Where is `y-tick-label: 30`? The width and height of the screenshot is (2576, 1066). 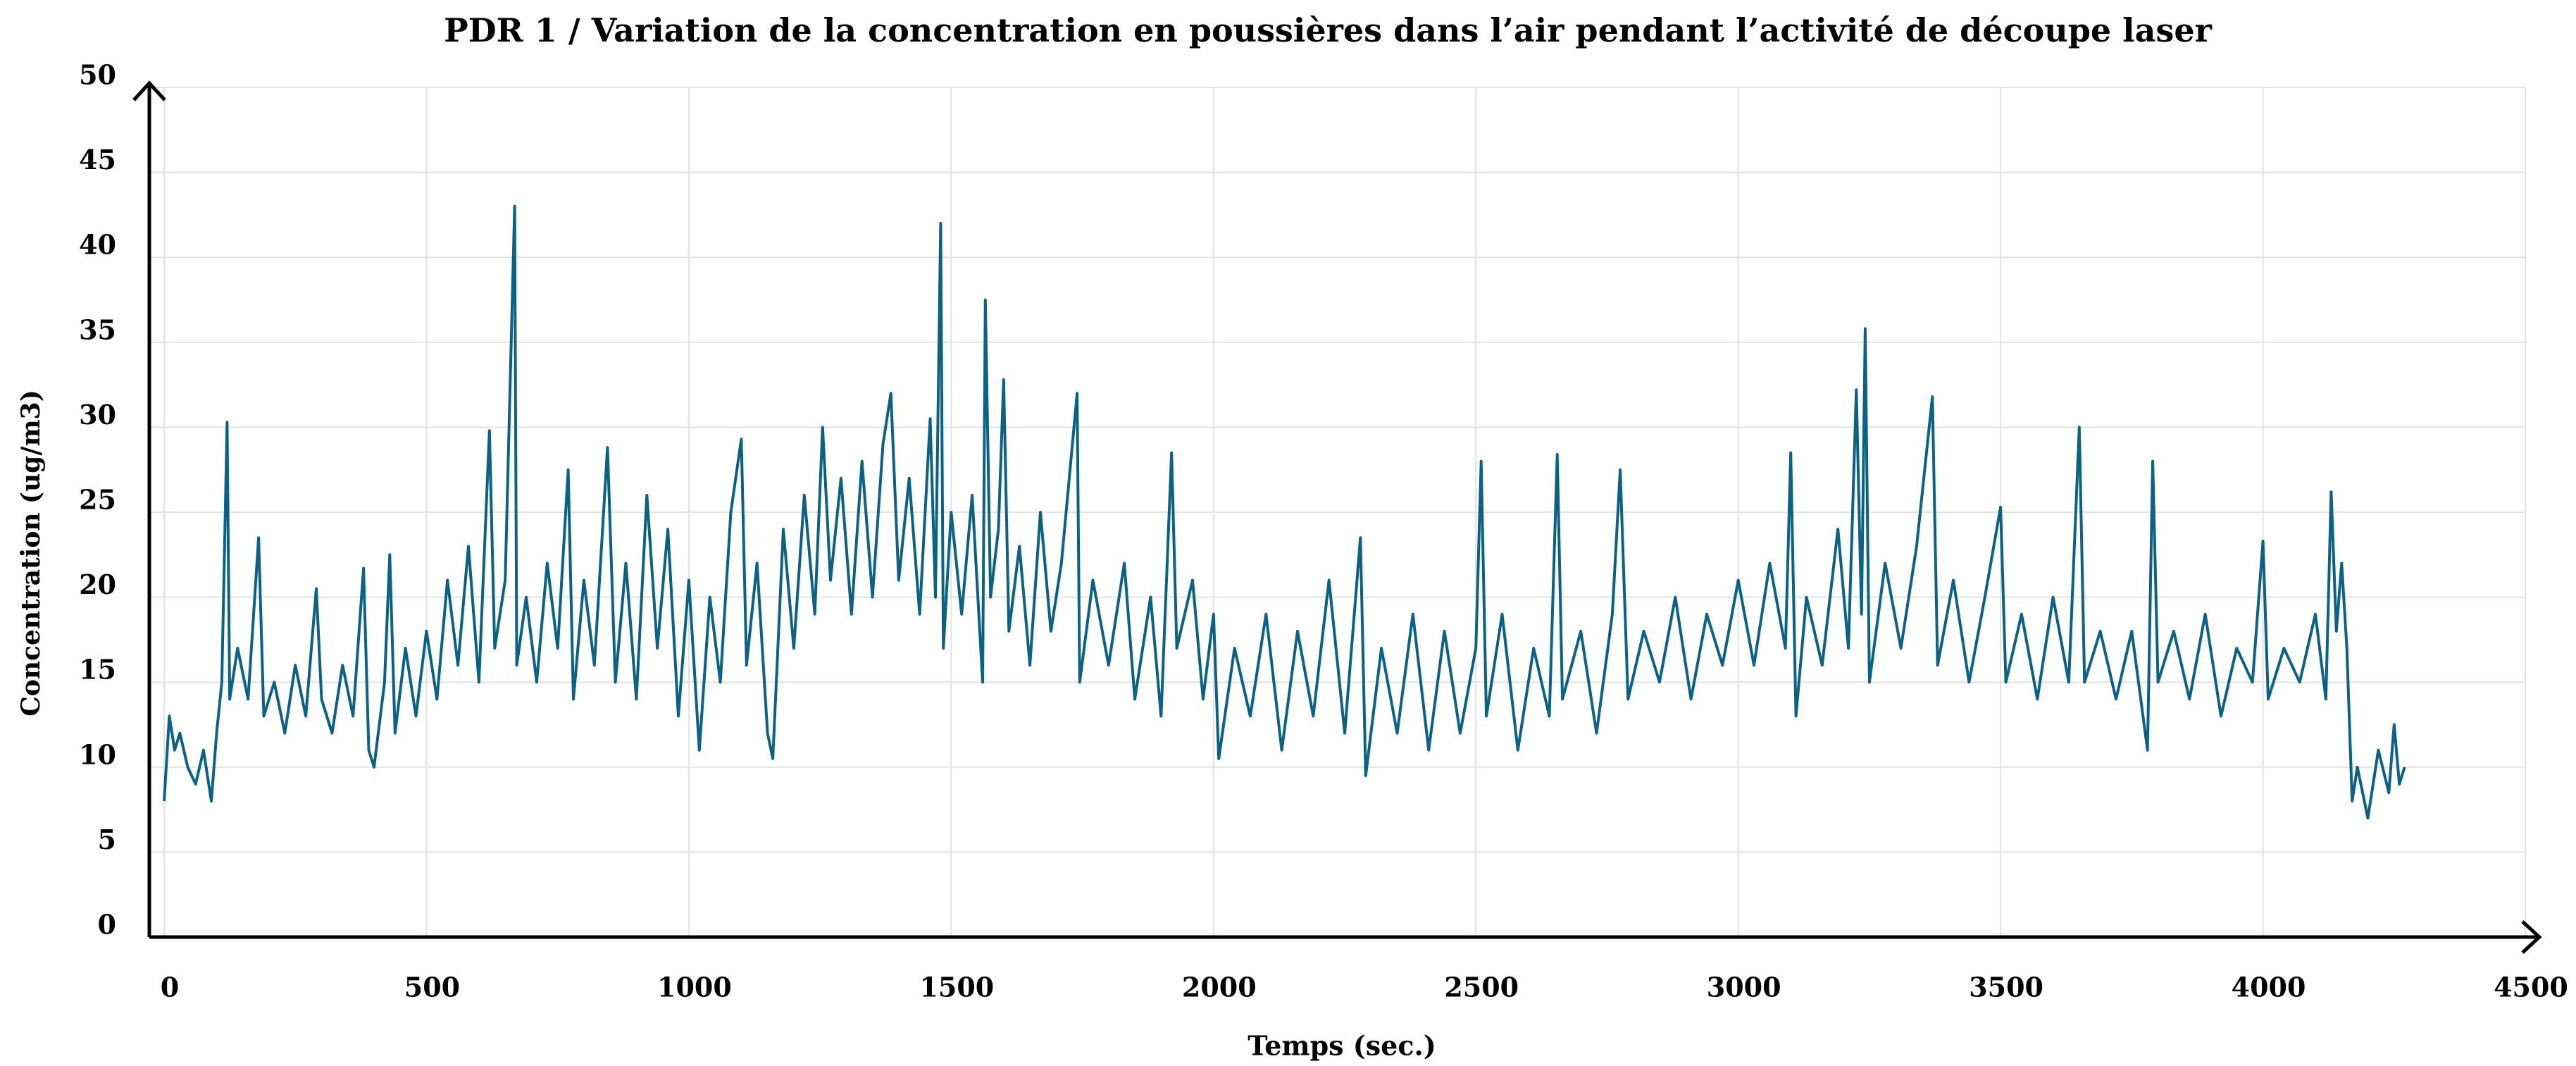 y-tick-label: 30 is located at coordinates (97, 414).